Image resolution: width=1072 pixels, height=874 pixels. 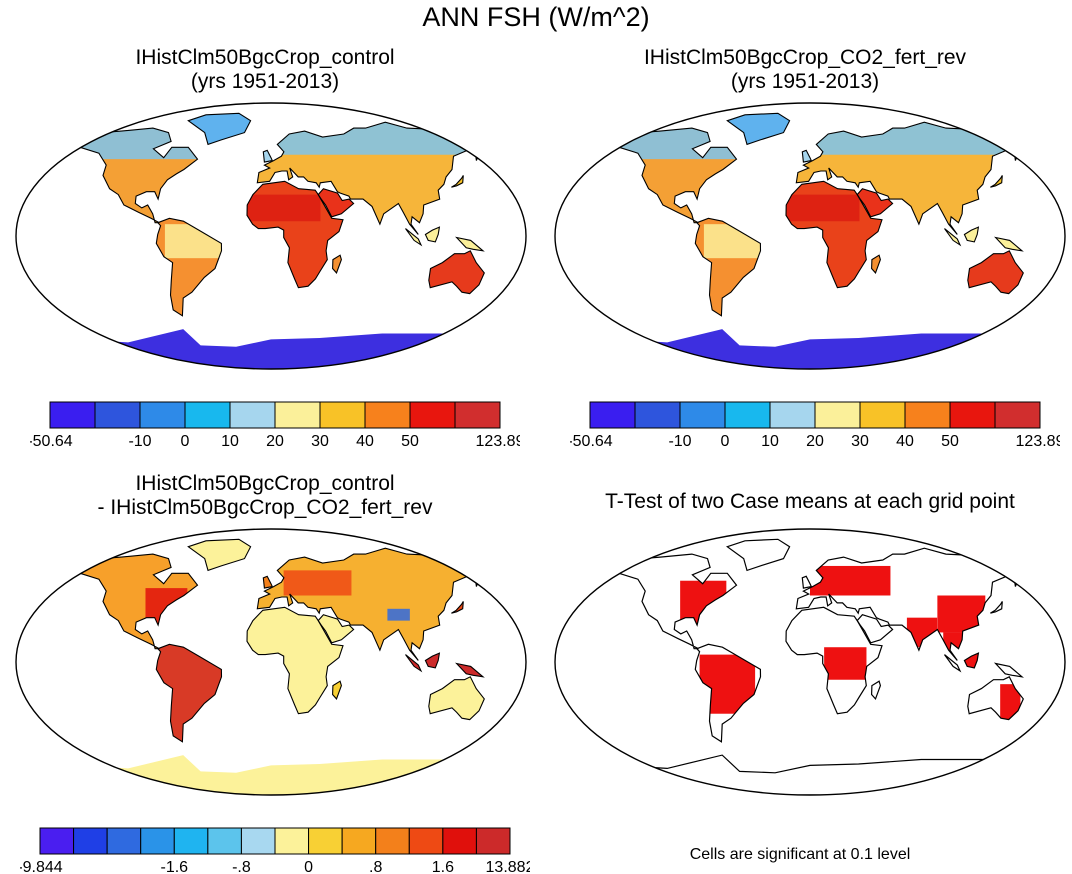 What do you see at coordinates (443, 866) in the screenshot?
I see `colorbar-tick-label: 1.6` at bounding box center [443, 866].